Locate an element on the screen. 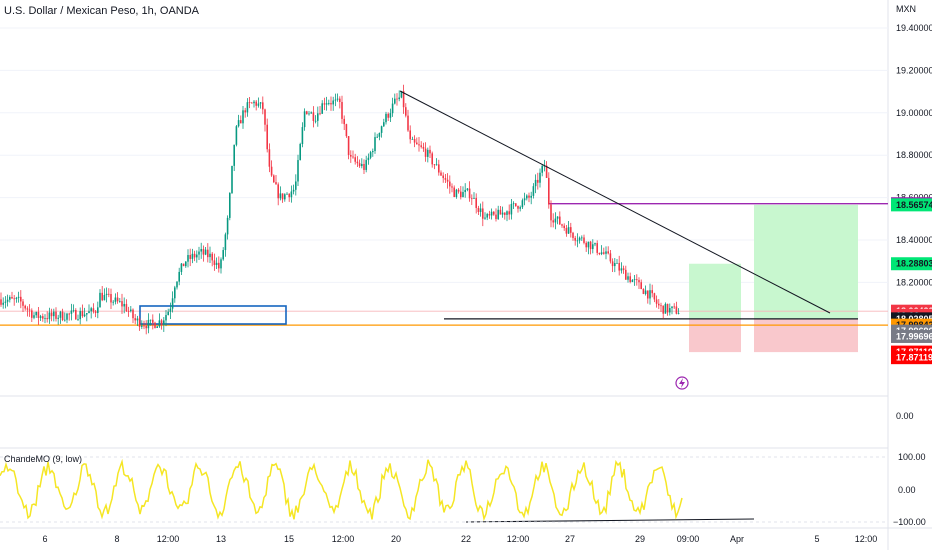 This screenshot has width=932, height=555. chart-title: U.S. Dollar / Mexican Peso, 1h, OANDA is located at coordinates (102, 11).